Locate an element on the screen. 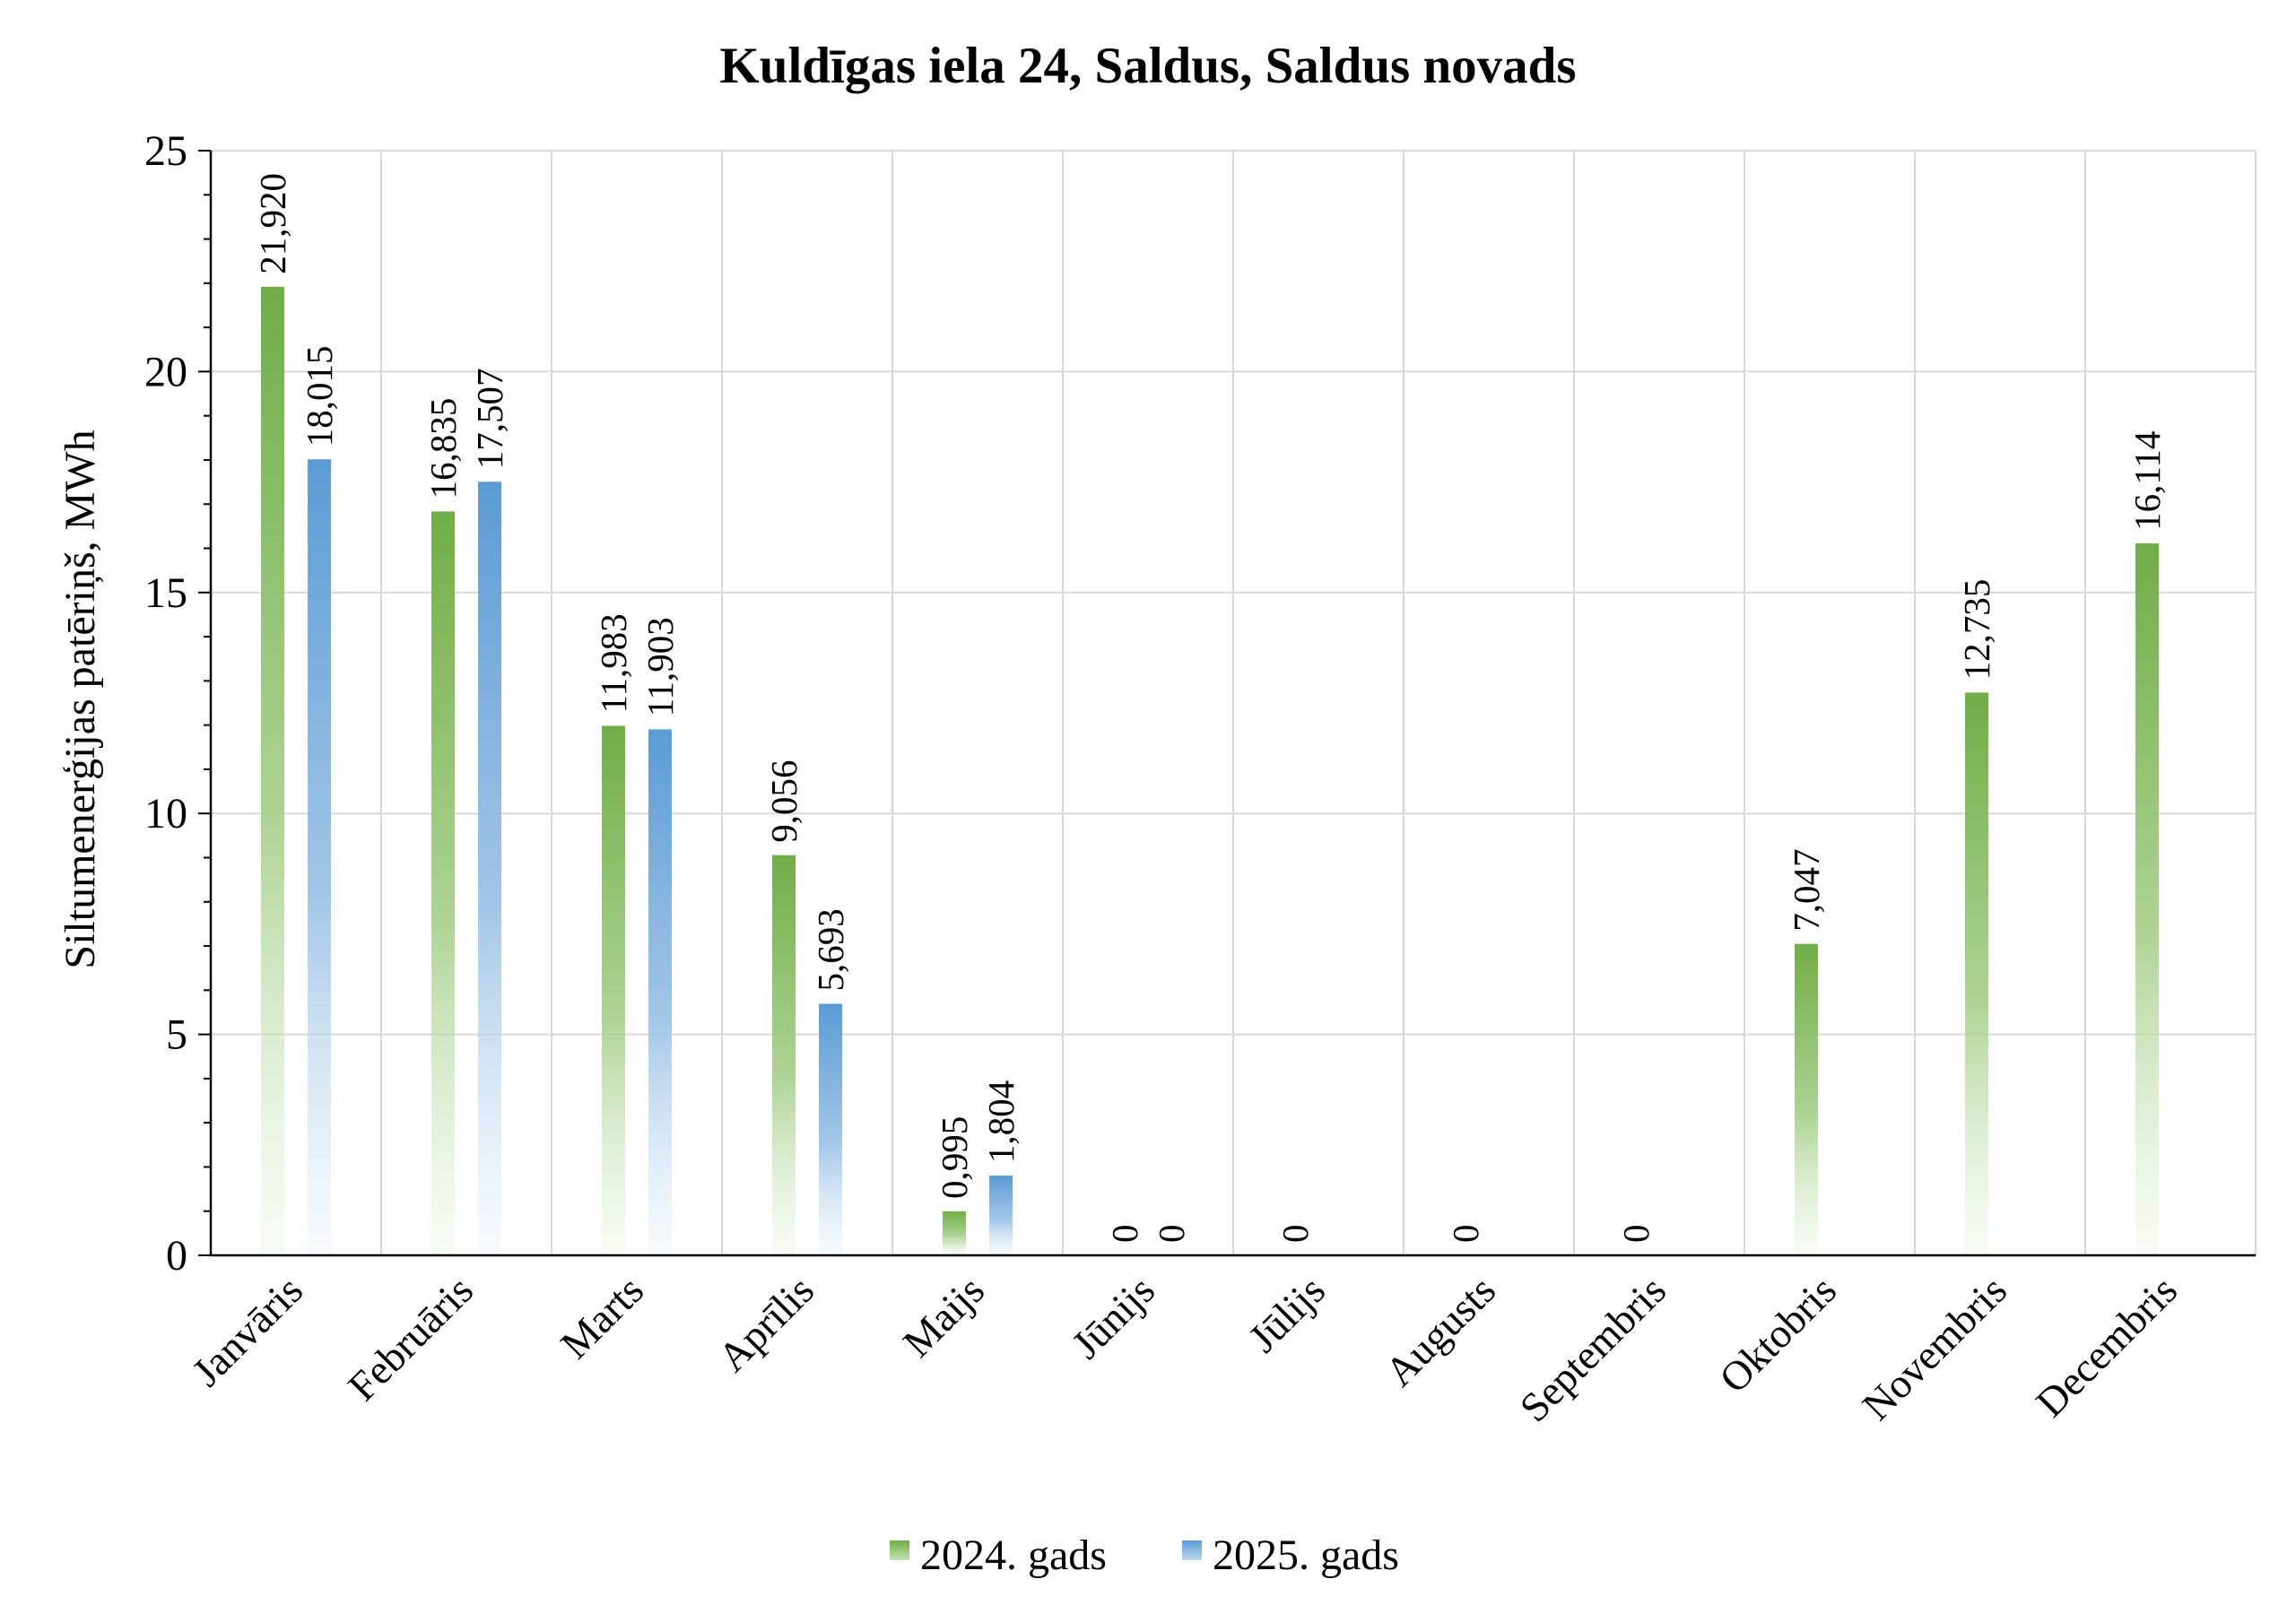  x-tick-label: Decembris is located at coordinates (2106, 1346).